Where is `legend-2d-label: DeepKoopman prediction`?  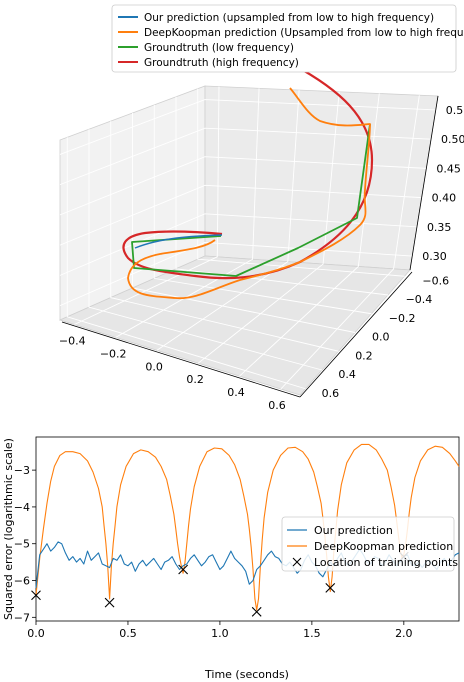
legend-2d-label: DeepKoopman prediction is located at coordinates (383, 546).